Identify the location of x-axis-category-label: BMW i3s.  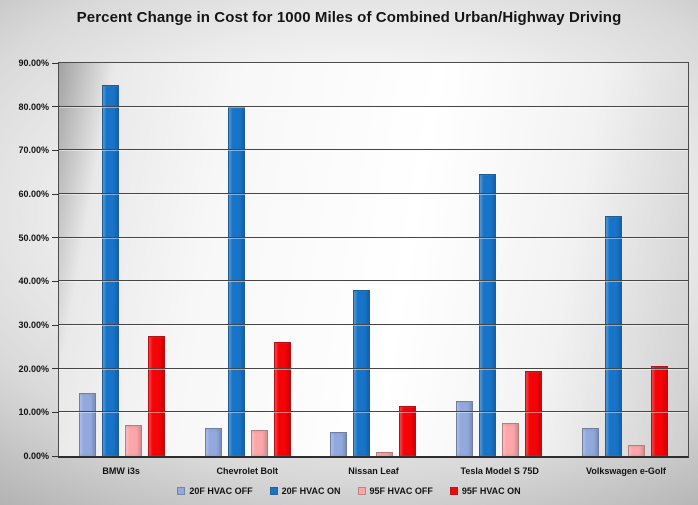
(121, 471).